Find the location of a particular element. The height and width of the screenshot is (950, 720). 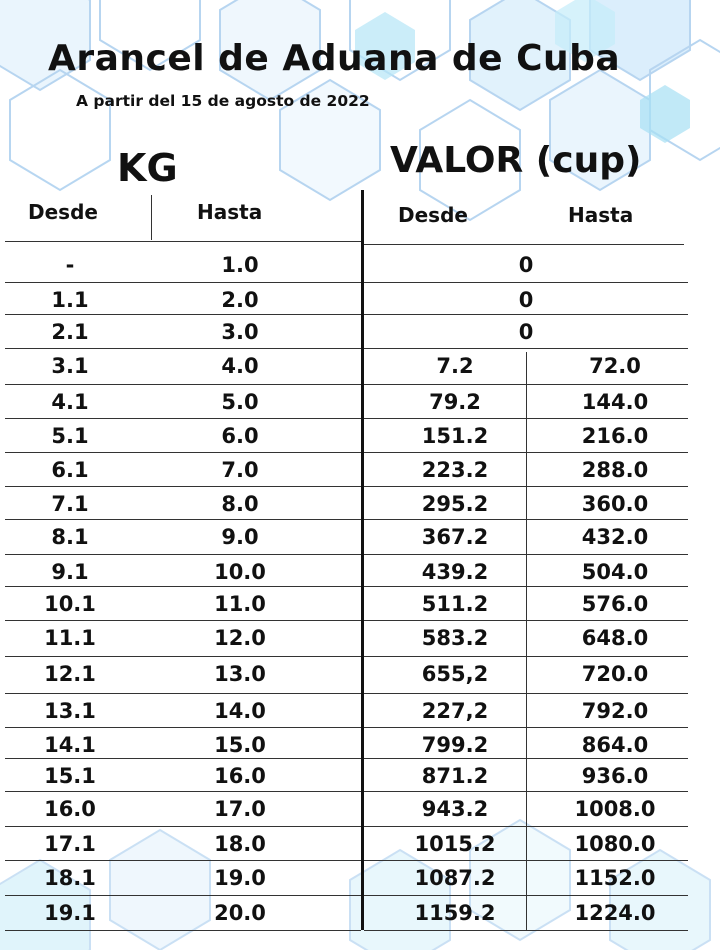

kg-desde-cell: 3.1 is located at coordinates (70, 366).